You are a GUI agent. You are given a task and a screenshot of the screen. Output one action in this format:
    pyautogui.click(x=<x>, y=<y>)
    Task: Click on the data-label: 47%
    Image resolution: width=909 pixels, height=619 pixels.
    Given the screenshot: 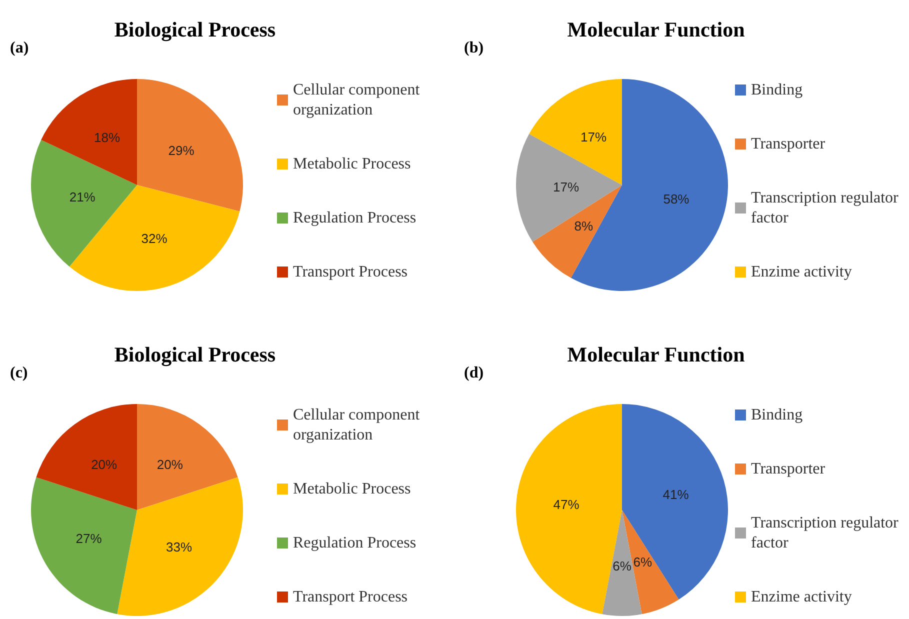 What is the action you would take?
    pyautogui.click(x=566, y=504)
    